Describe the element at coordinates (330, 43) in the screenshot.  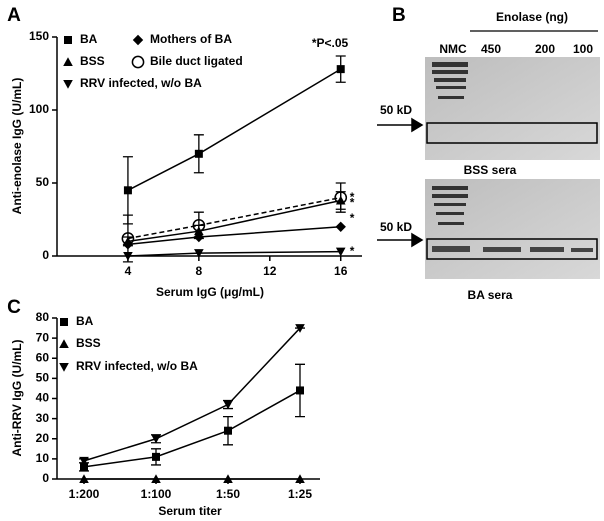
I see `annotation: *P<.05` at that location.